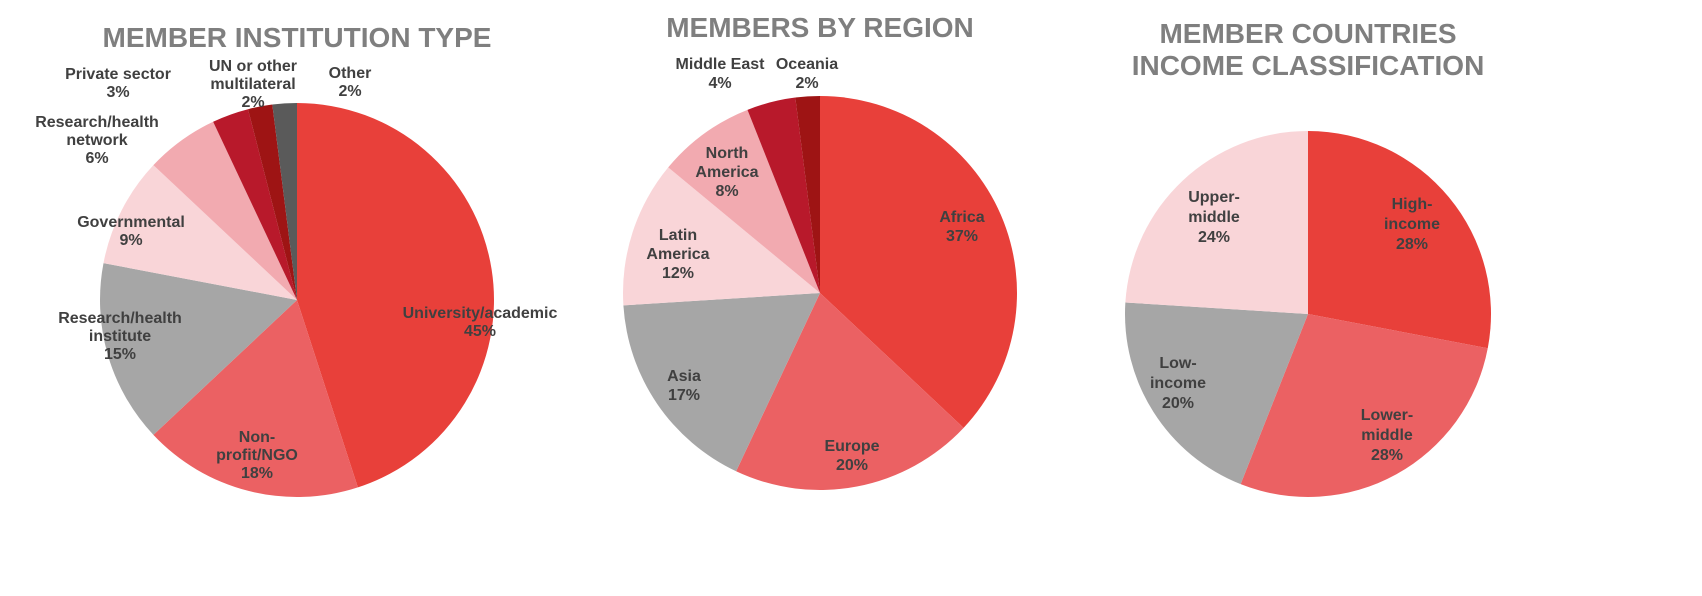 The image size is (1702, 596). I want to click on value-label: 17%, so click(684, 395).